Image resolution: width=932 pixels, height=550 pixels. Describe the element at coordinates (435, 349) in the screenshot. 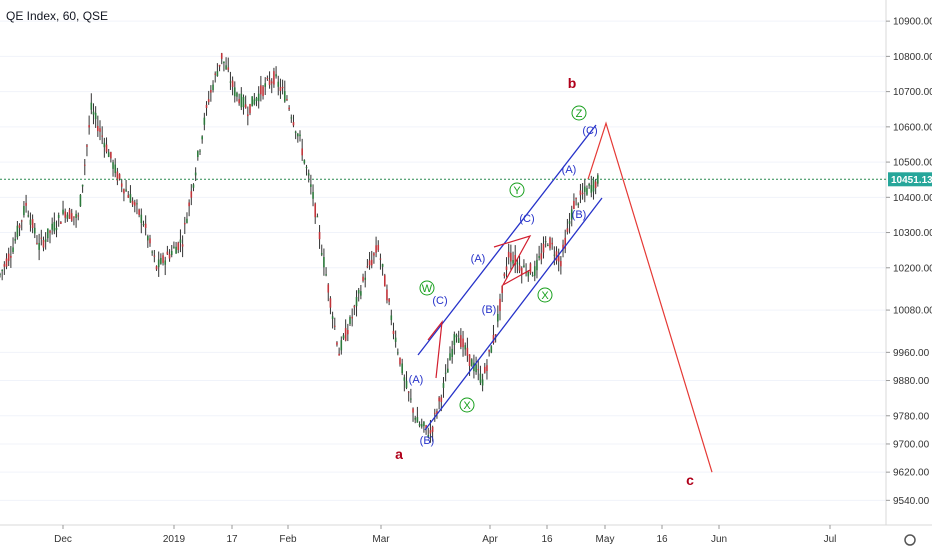

I see `triangle-pattern-w` at that location.